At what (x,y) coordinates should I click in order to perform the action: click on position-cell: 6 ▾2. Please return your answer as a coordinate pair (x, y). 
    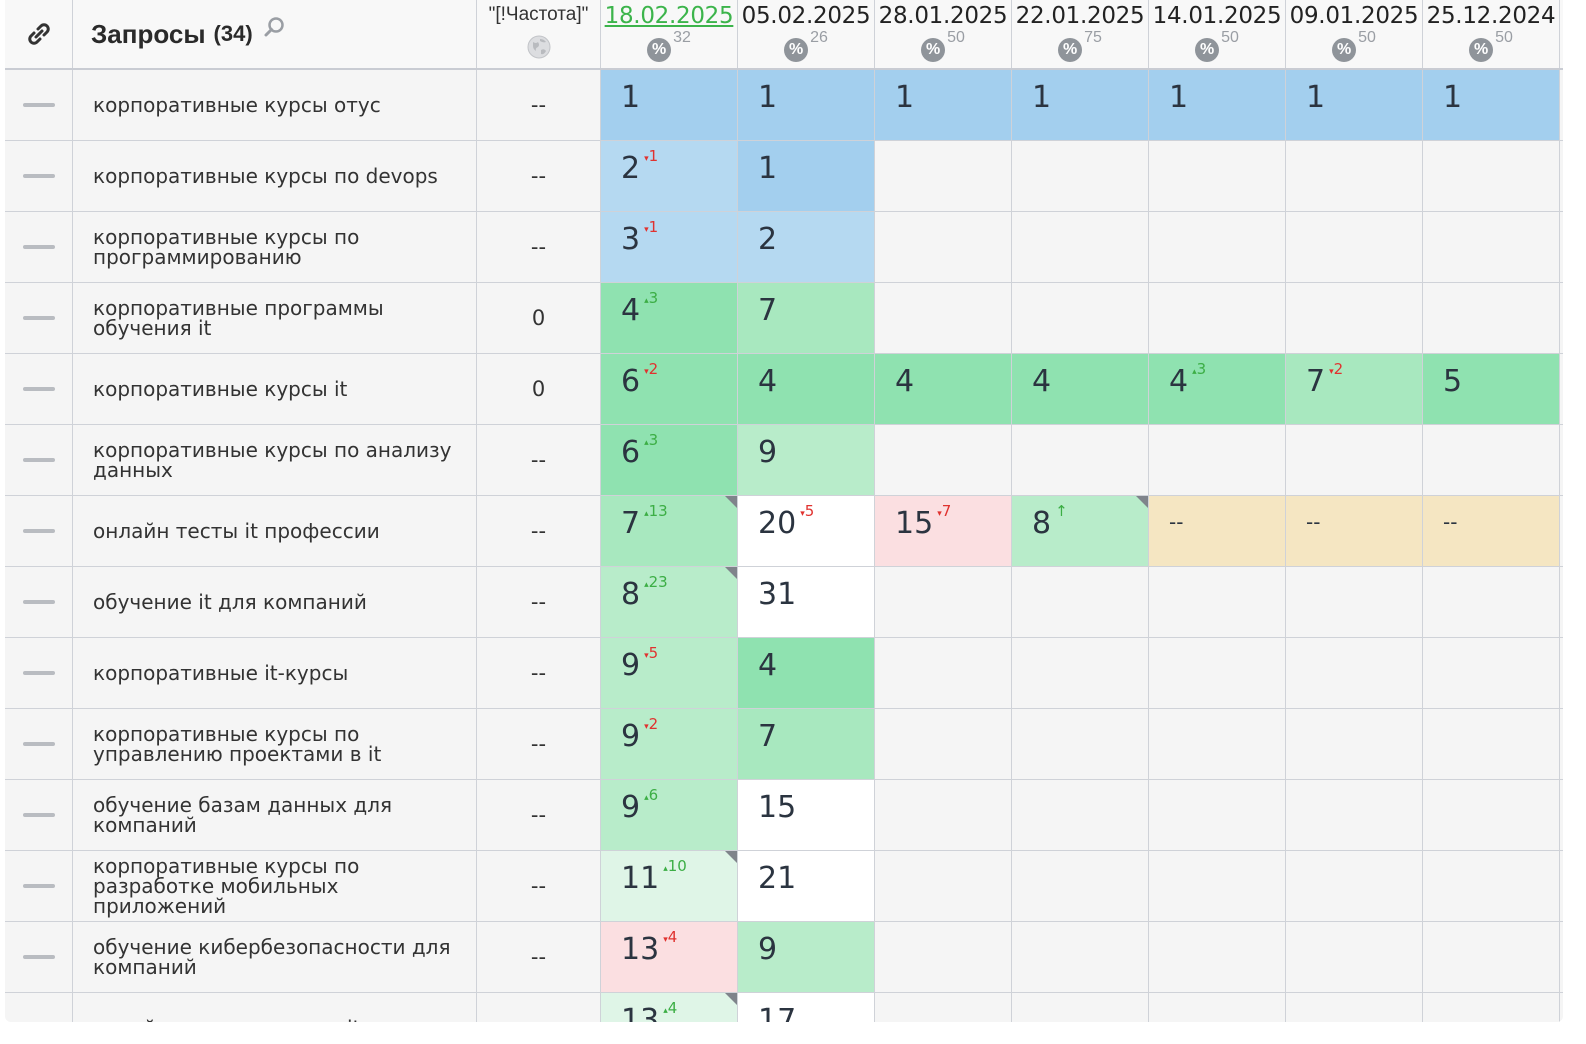
    Looking at the image, I should click on (669, 389).